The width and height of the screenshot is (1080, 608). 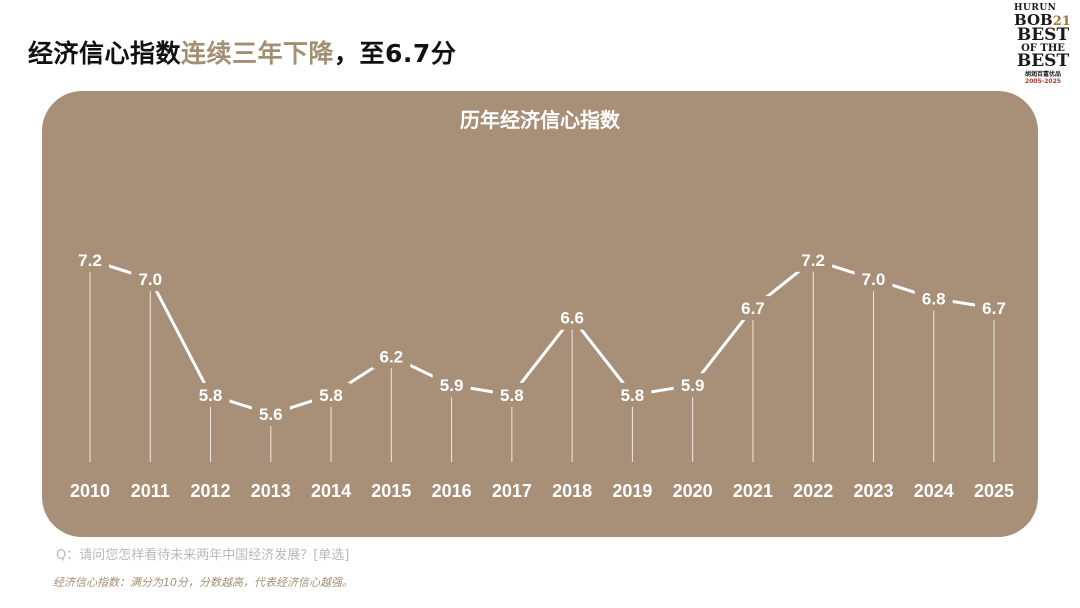 I want to click on page-title-part3: ，至6.7分, so click(x=395, y=53).